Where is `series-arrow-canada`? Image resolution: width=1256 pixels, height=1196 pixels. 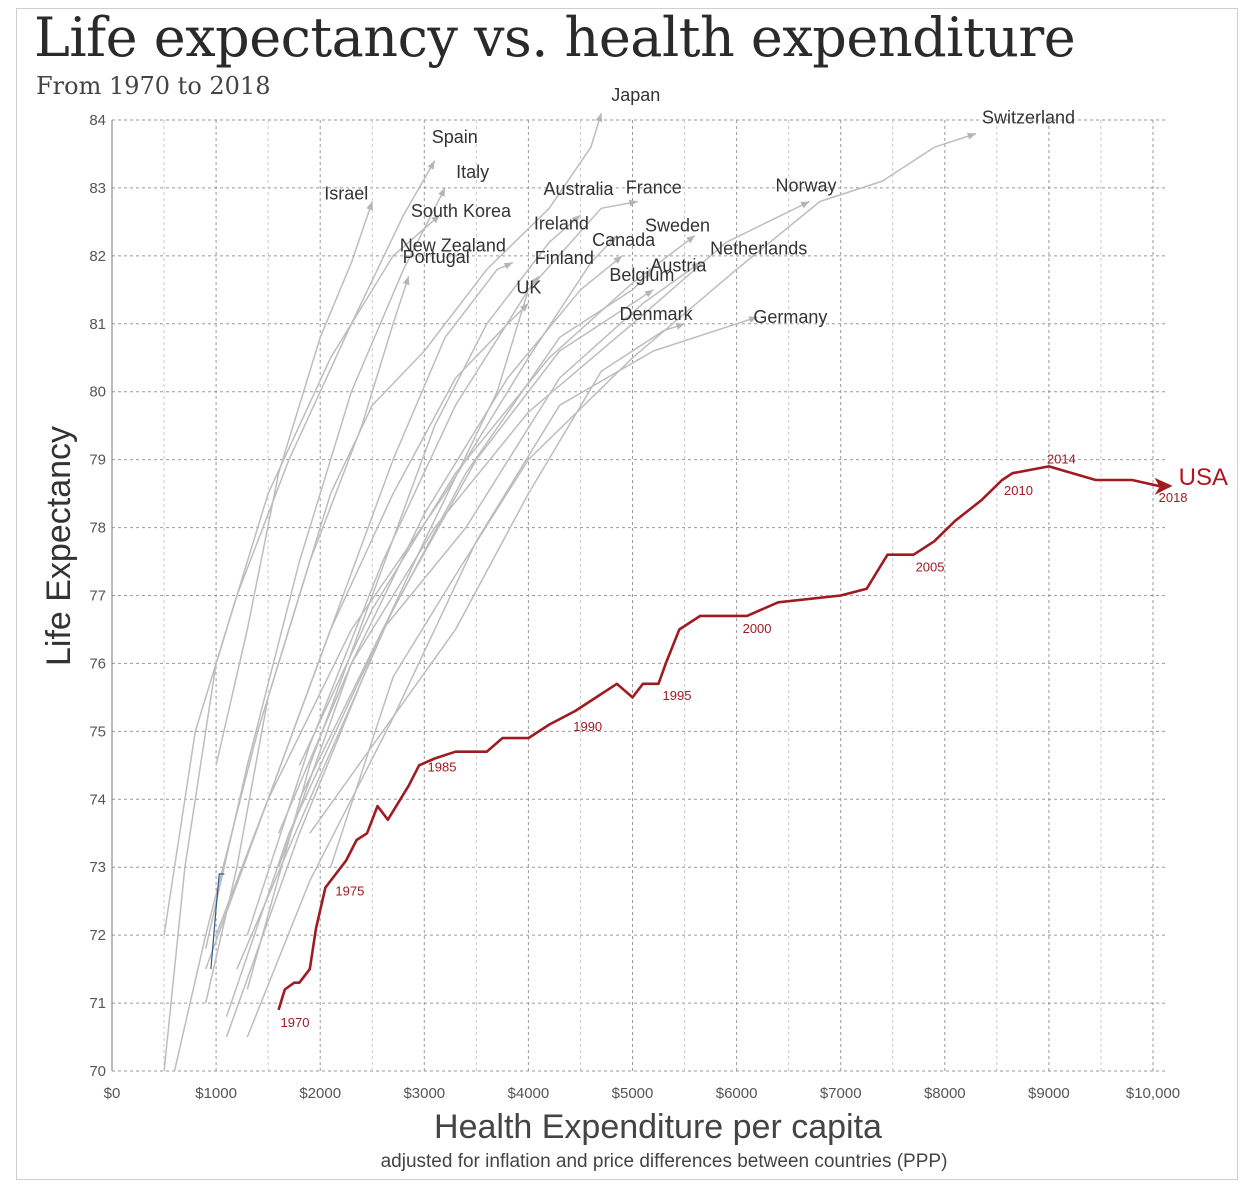
series-arrow-canada is located at coordinates (618, 259).